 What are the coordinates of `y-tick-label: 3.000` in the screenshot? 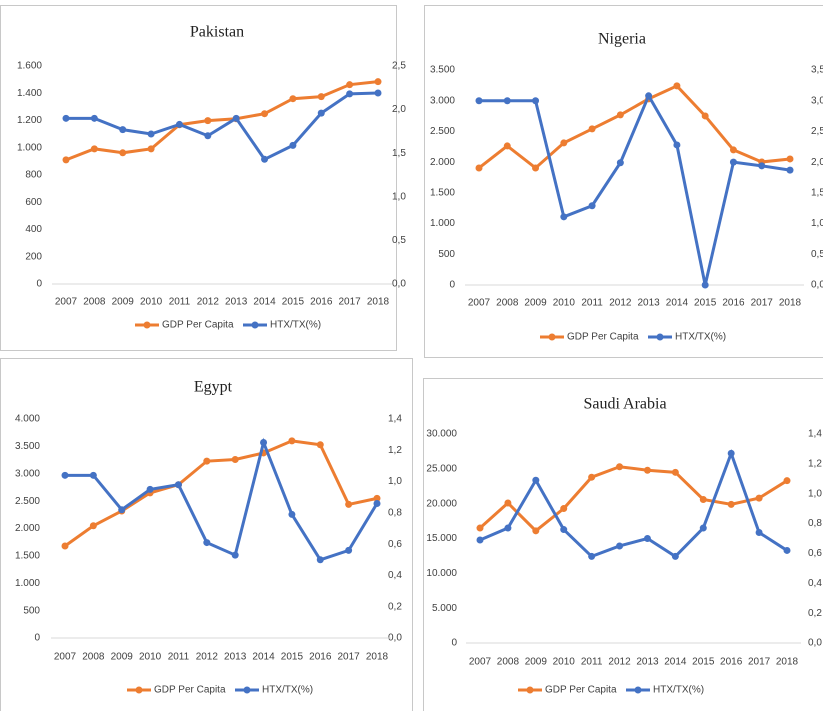 It's located at (27, 473).